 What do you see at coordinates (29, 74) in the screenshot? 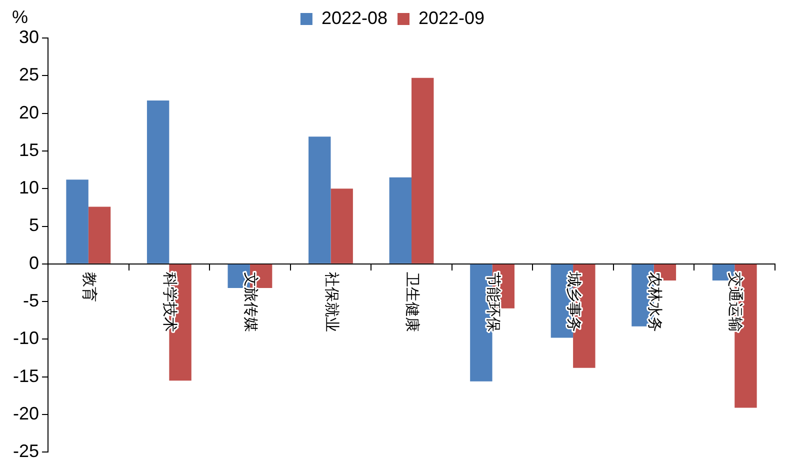
I see `y-tick-label: 25` at bounding box center [29, 74].